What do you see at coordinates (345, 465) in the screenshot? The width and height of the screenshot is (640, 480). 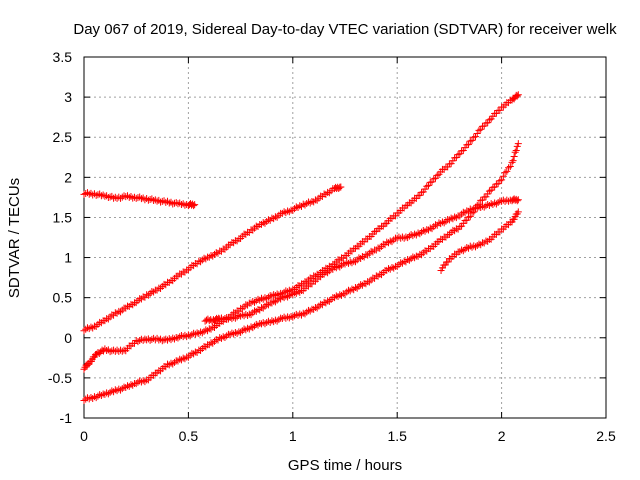 I see `x-axis-label: GPS time / hours` at bounding box center [345, 465].